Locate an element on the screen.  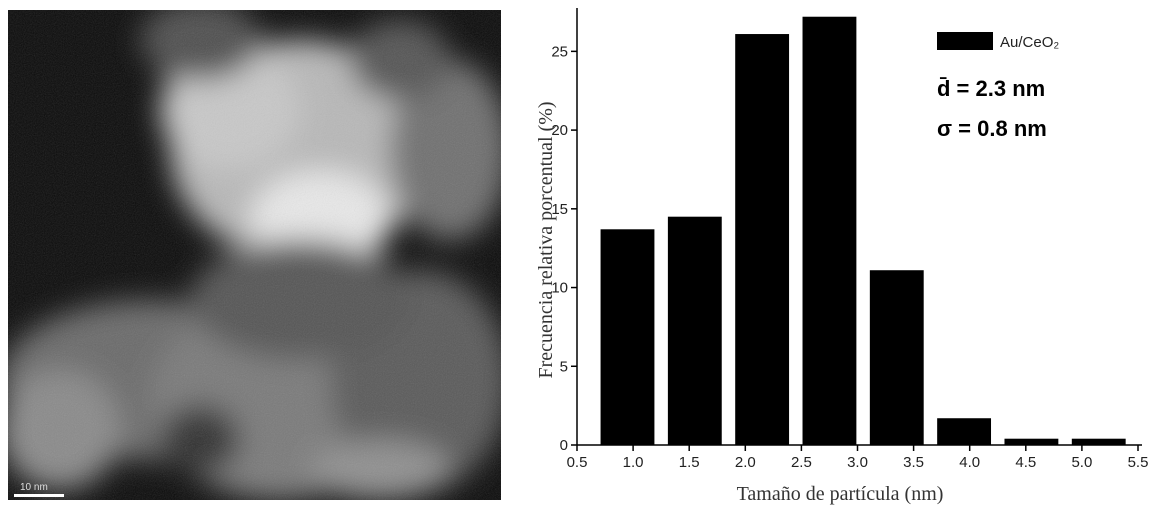
legend-swatch is located at coordinates (965, 41).